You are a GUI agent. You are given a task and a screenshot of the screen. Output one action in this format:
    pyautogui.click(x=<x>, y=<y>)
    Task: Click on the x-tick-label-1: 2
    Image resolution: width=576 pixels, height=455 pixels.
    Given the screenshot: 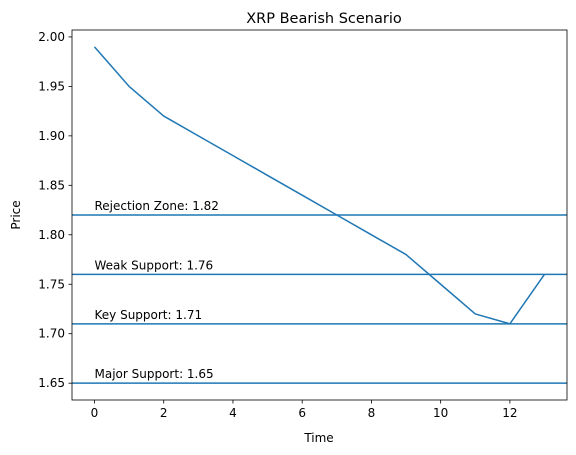 What is the action you would take?
    pyautogui.click(x=164, y=413)
    